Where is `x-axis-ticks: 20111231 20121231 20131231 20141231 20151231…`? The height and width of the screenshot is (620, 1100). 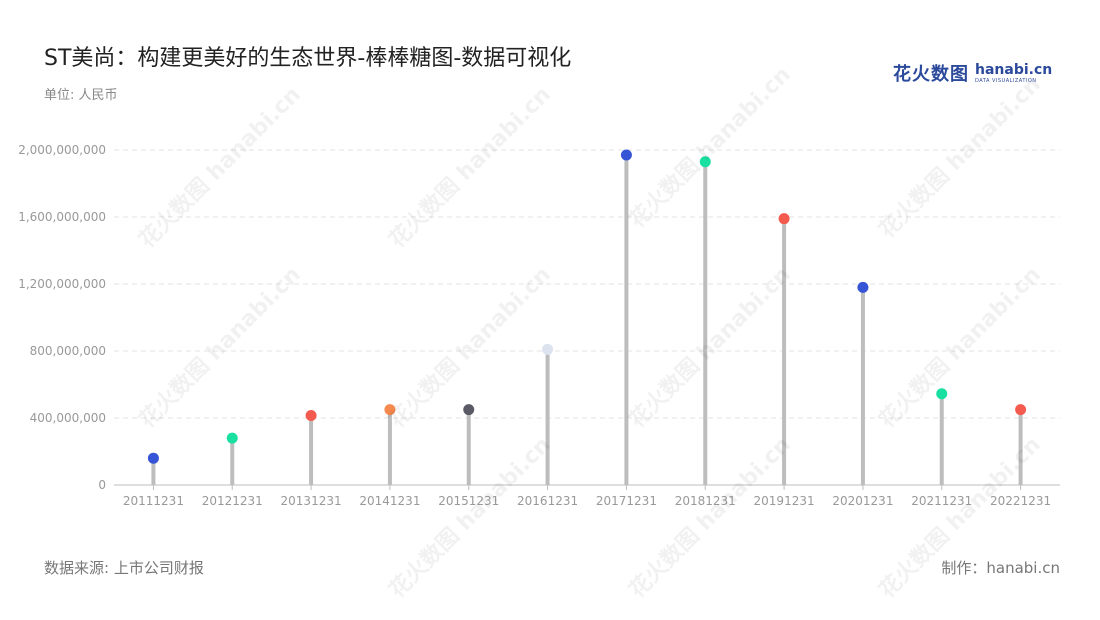
x-axis-ticks: 20111231 20121231 20131231 20141231 20151231… is located at coordinates (587, 496).